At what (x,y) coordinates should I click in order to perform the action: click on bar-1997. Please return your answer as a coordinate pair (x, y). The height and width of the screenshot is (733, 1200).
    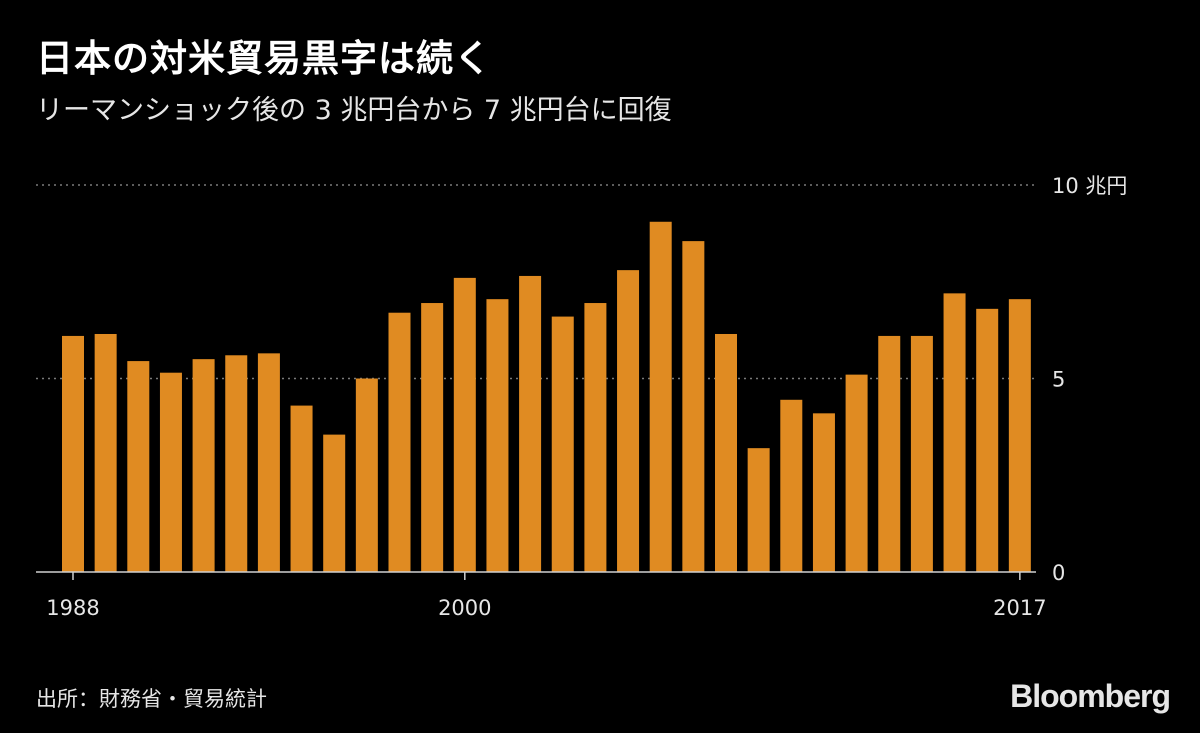
    Looking at the image, I should click on (366, 475).